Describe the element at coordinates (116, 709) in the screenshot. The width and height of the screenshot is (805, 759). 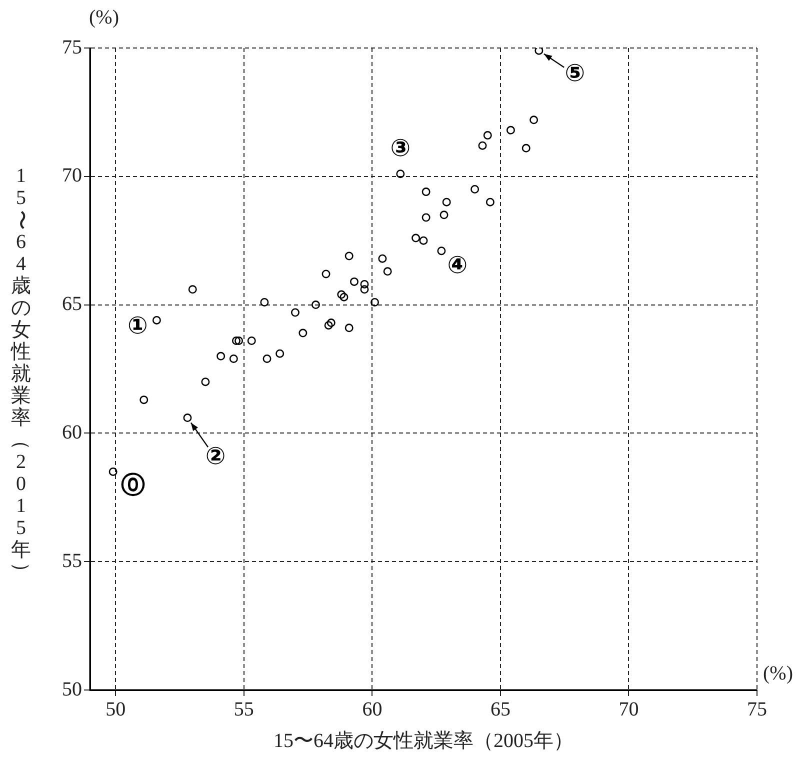
I see `x-tick-label: 50` at that location.